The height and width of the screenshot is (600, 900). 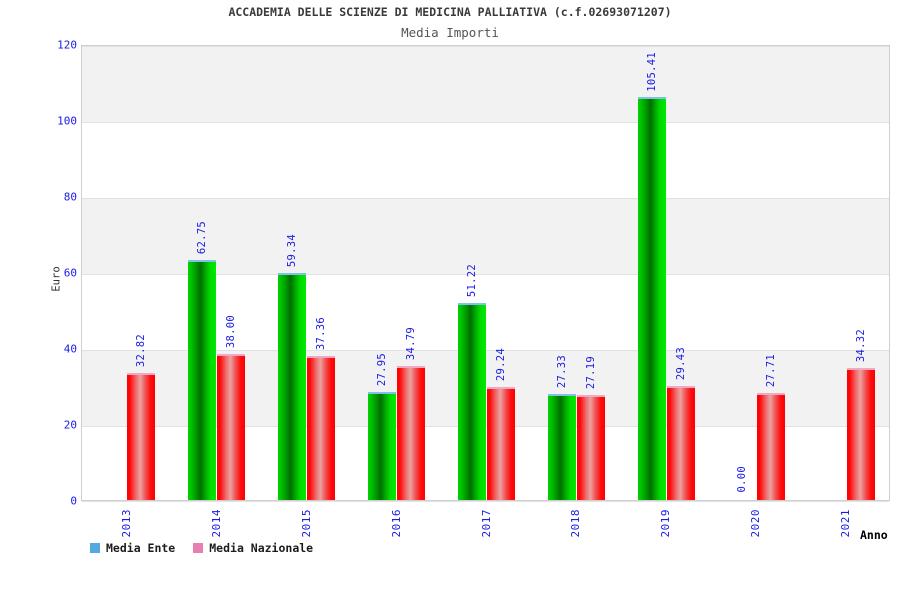 I want to click on bar-value-label-nazionale-2016: 34.79, so click(x=411, y=343).